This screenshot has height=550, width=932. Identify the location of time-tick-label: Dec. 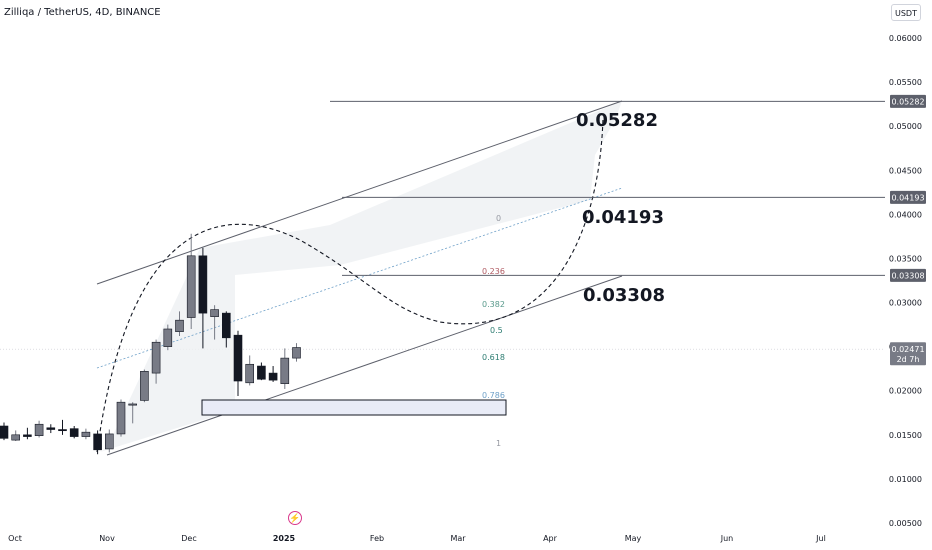
(188, 538).